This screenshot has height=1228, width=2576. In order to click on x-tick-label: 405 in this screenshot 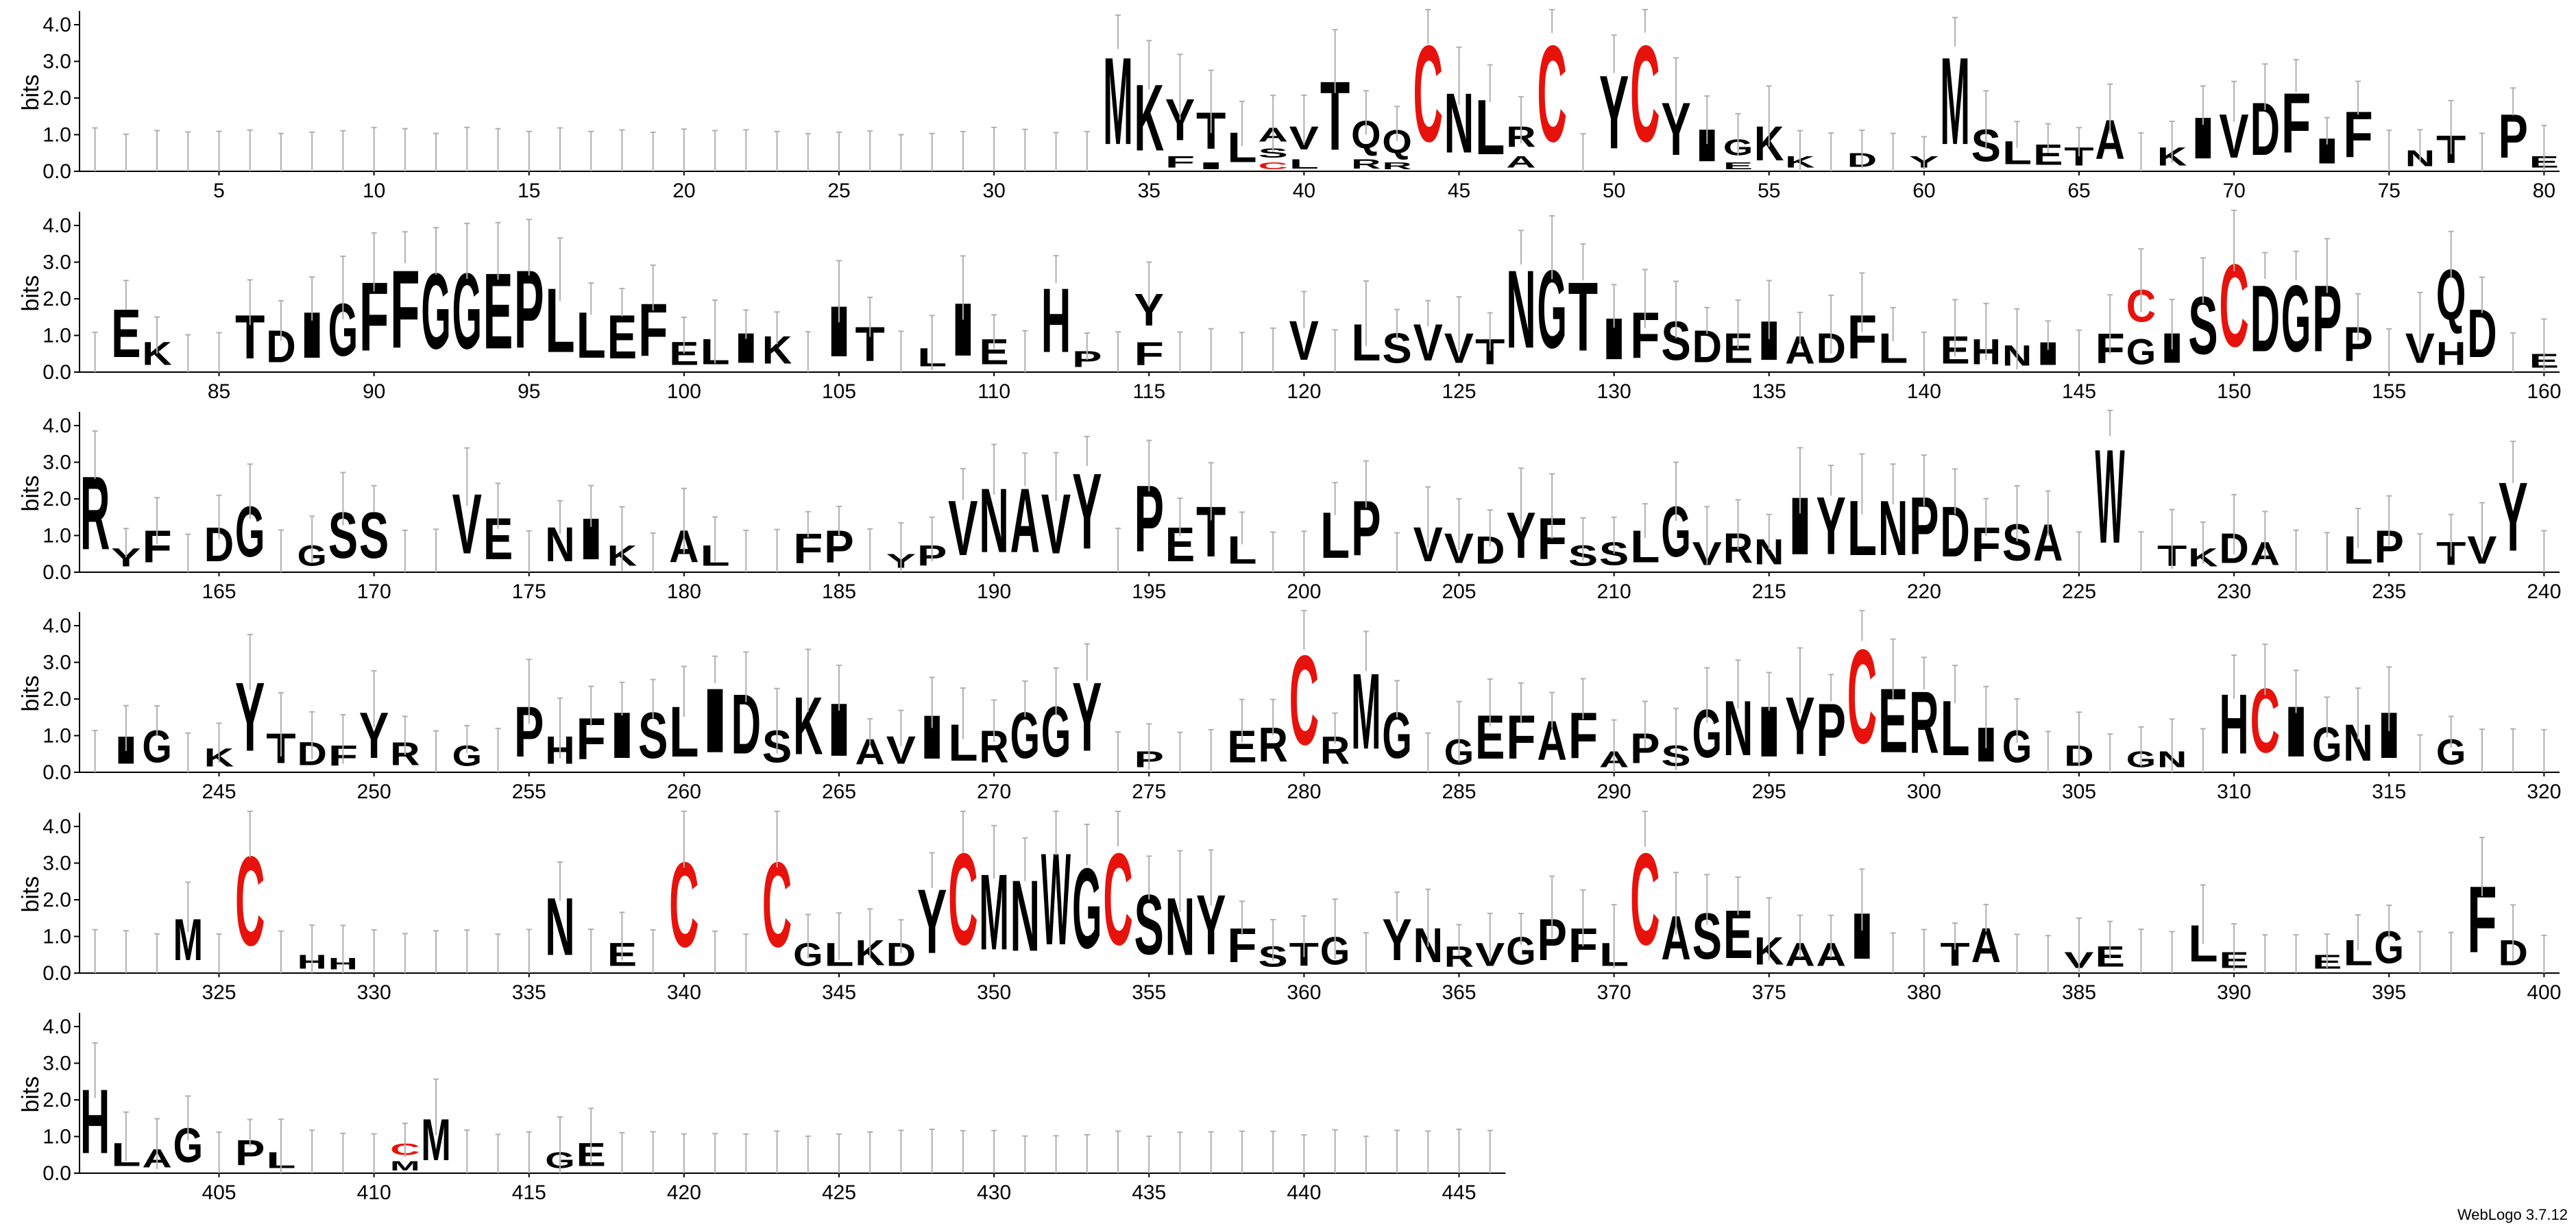, I will do `click(219, 1192)`.